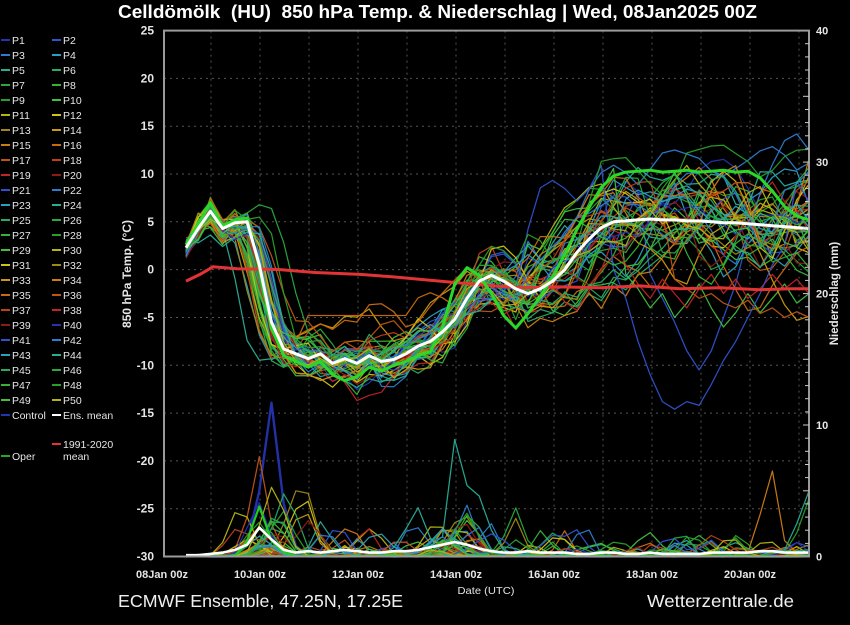  Describe the element at coordinates (21, 371) in the screenshot. I see `svg-text: P45` at that location.